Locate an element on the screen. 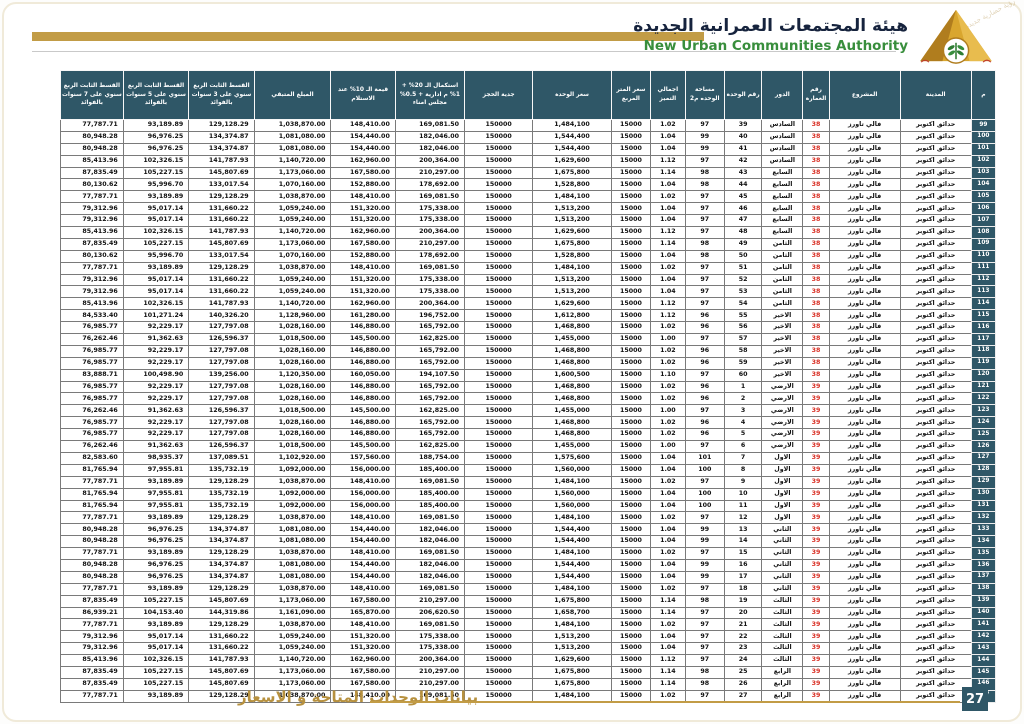 The width and height of the screenshot is (1024, 724). cell-unit-area-m2: 98 is located at coordinates (704, 173).